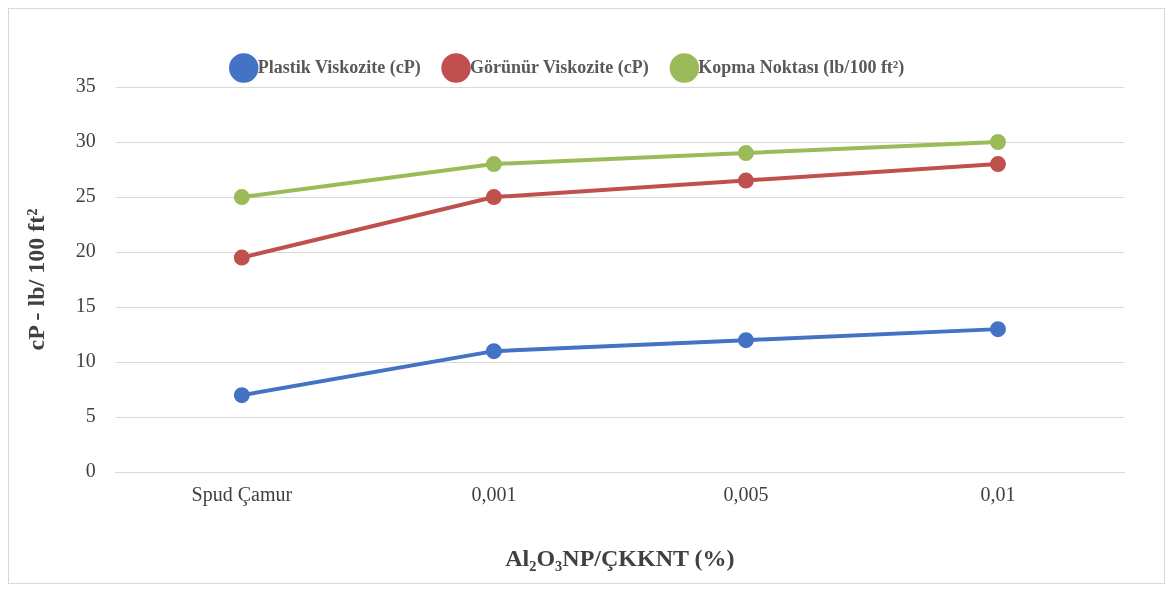  Describe the element at coordinates (90, 415) in the screenshot. I see `y-tick-label: 5` at that location.